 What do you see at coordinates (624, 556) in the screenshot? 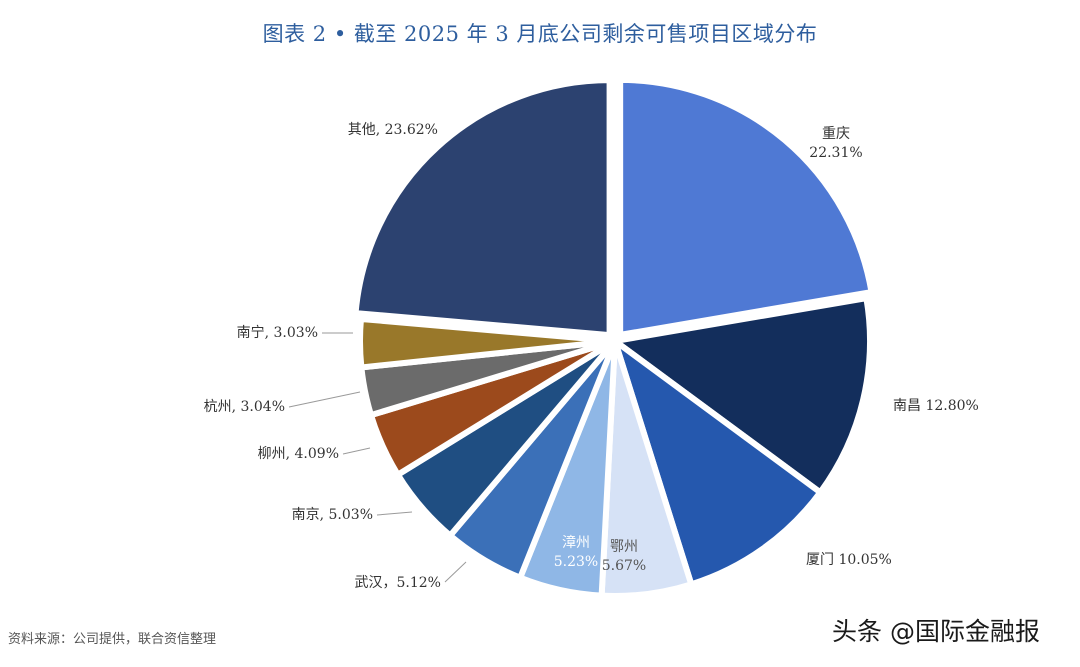
I see `slice-label-鄂州: 鄂州 5.67%` at bounding box center [624, 556].